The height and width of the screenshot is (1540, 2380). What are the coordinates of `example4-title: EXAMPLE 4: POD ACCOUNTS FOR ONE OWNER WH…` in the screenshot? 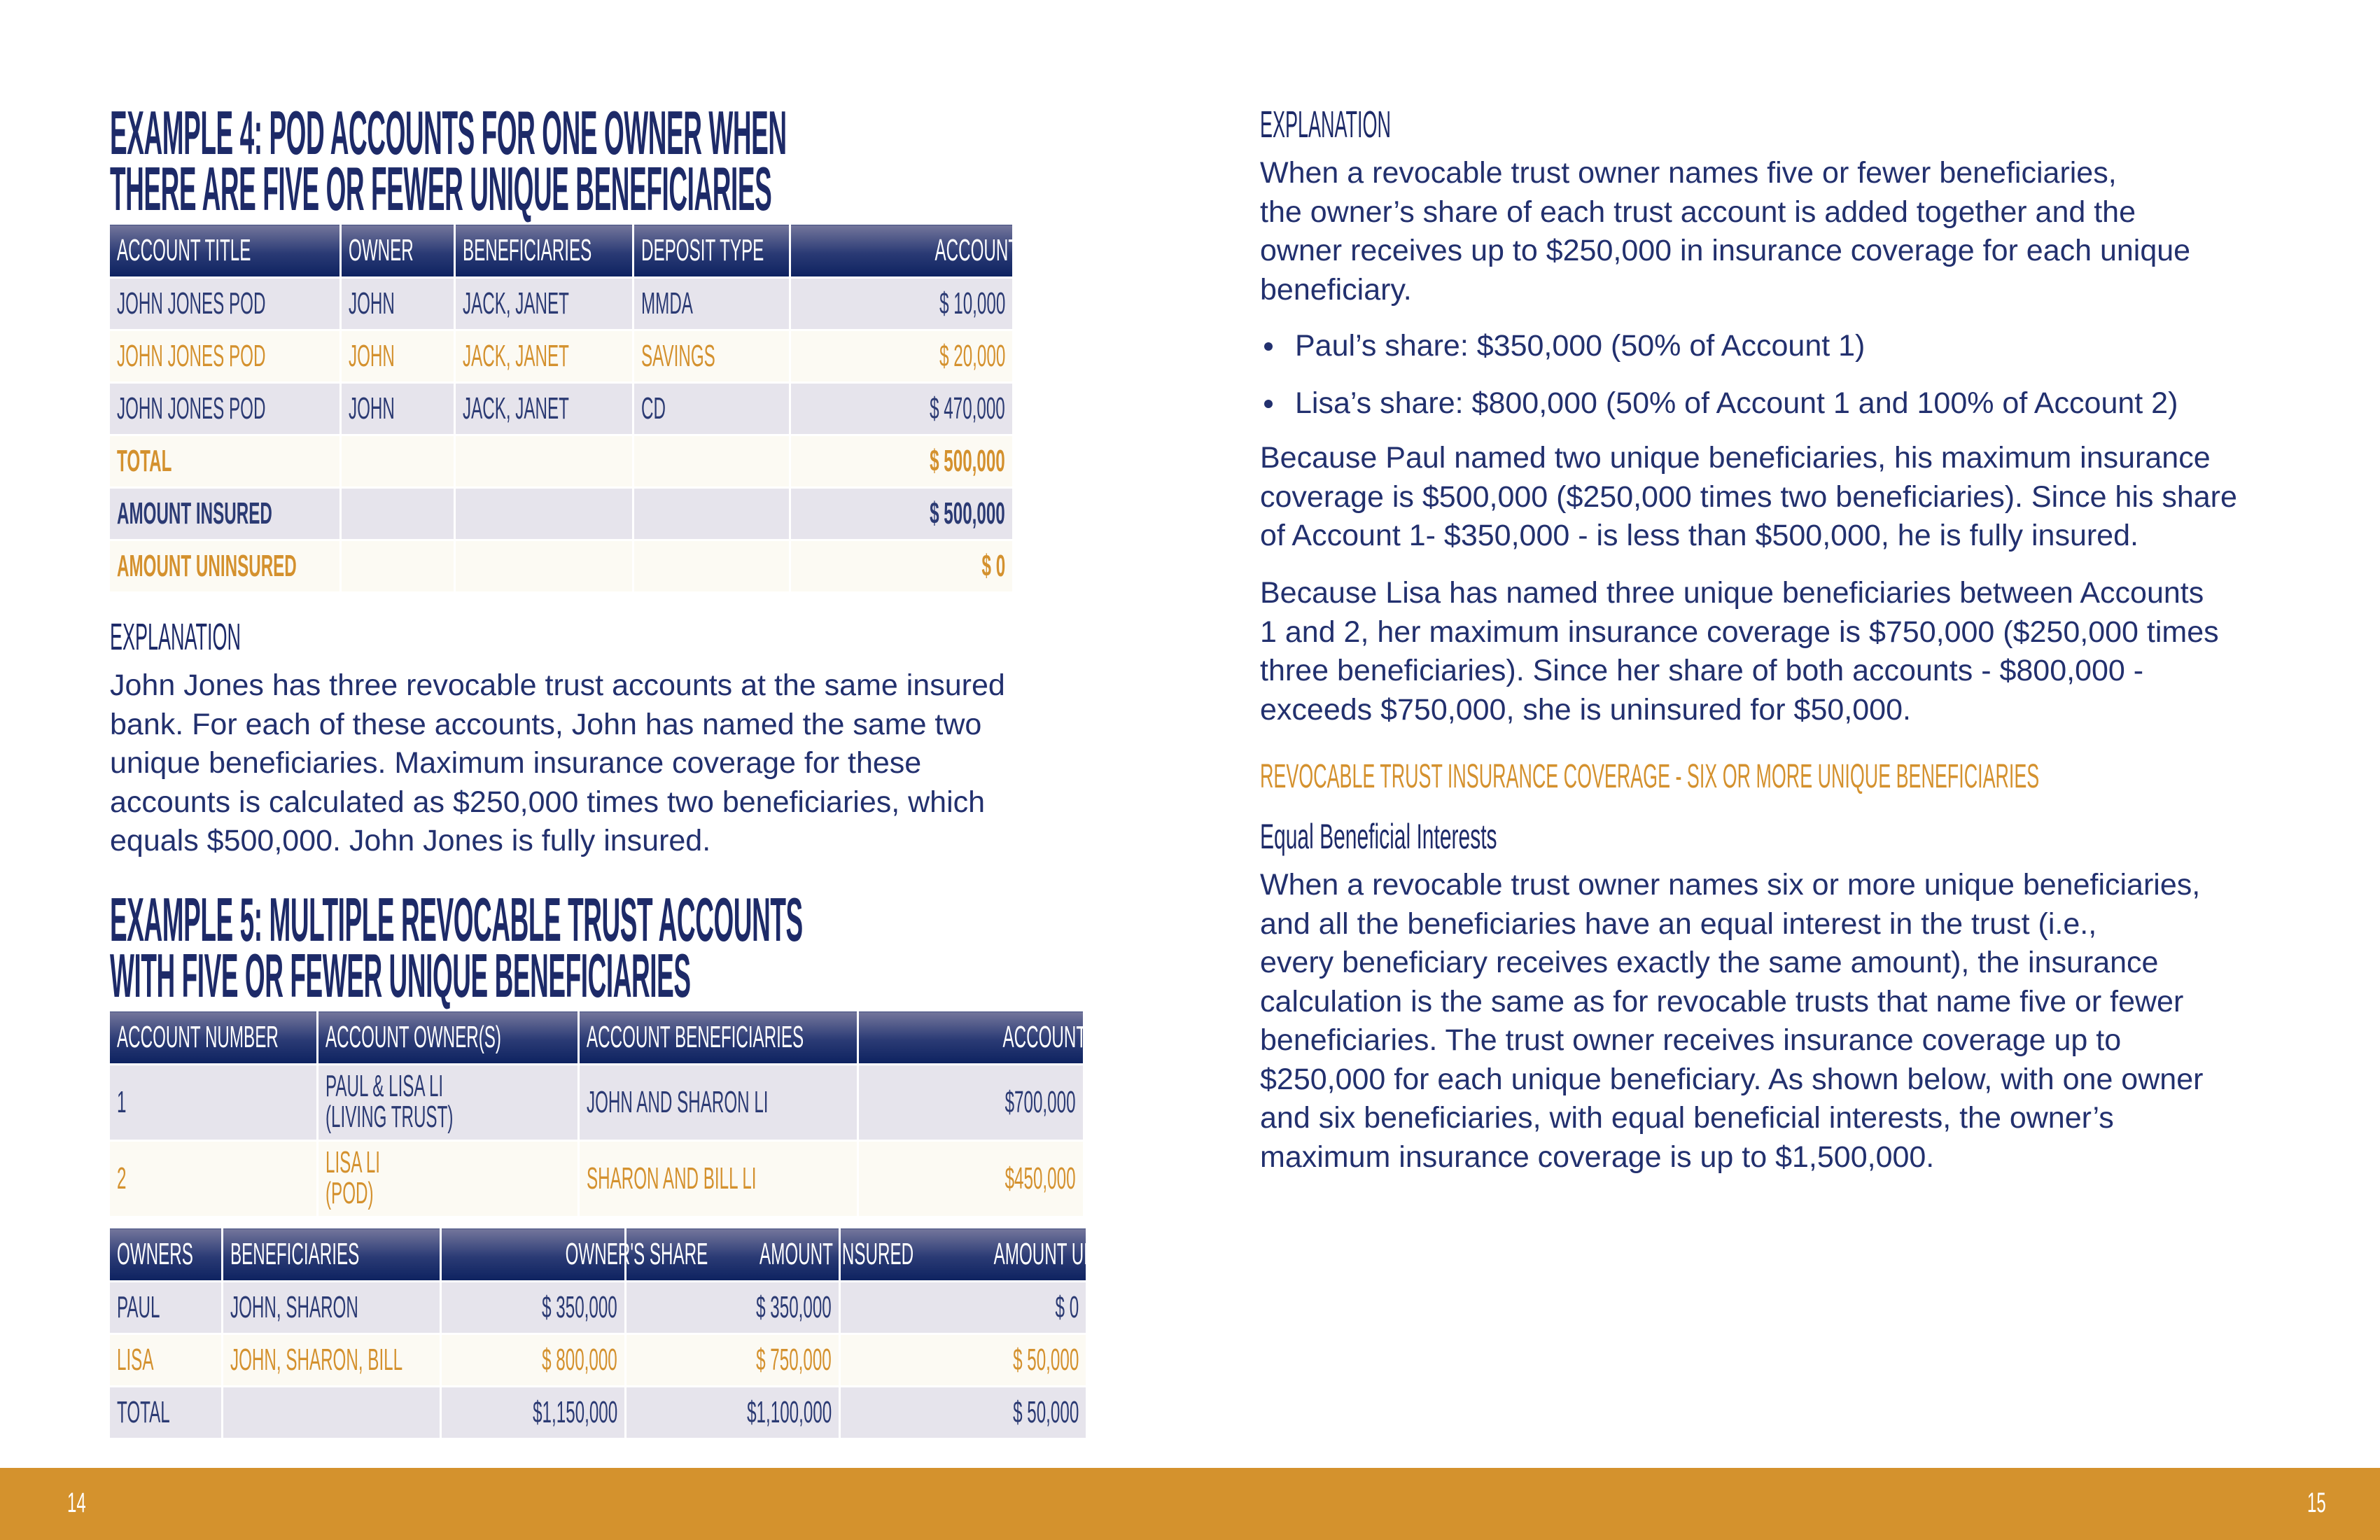 It's located at (915, 159).